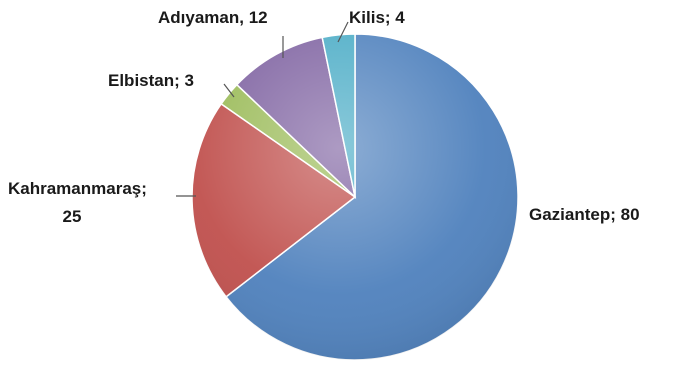 Image resolution: width=686 pixels, height=365 pixels. I want to click on label-kahramanmaras-line2: 25, so click(72, 216).